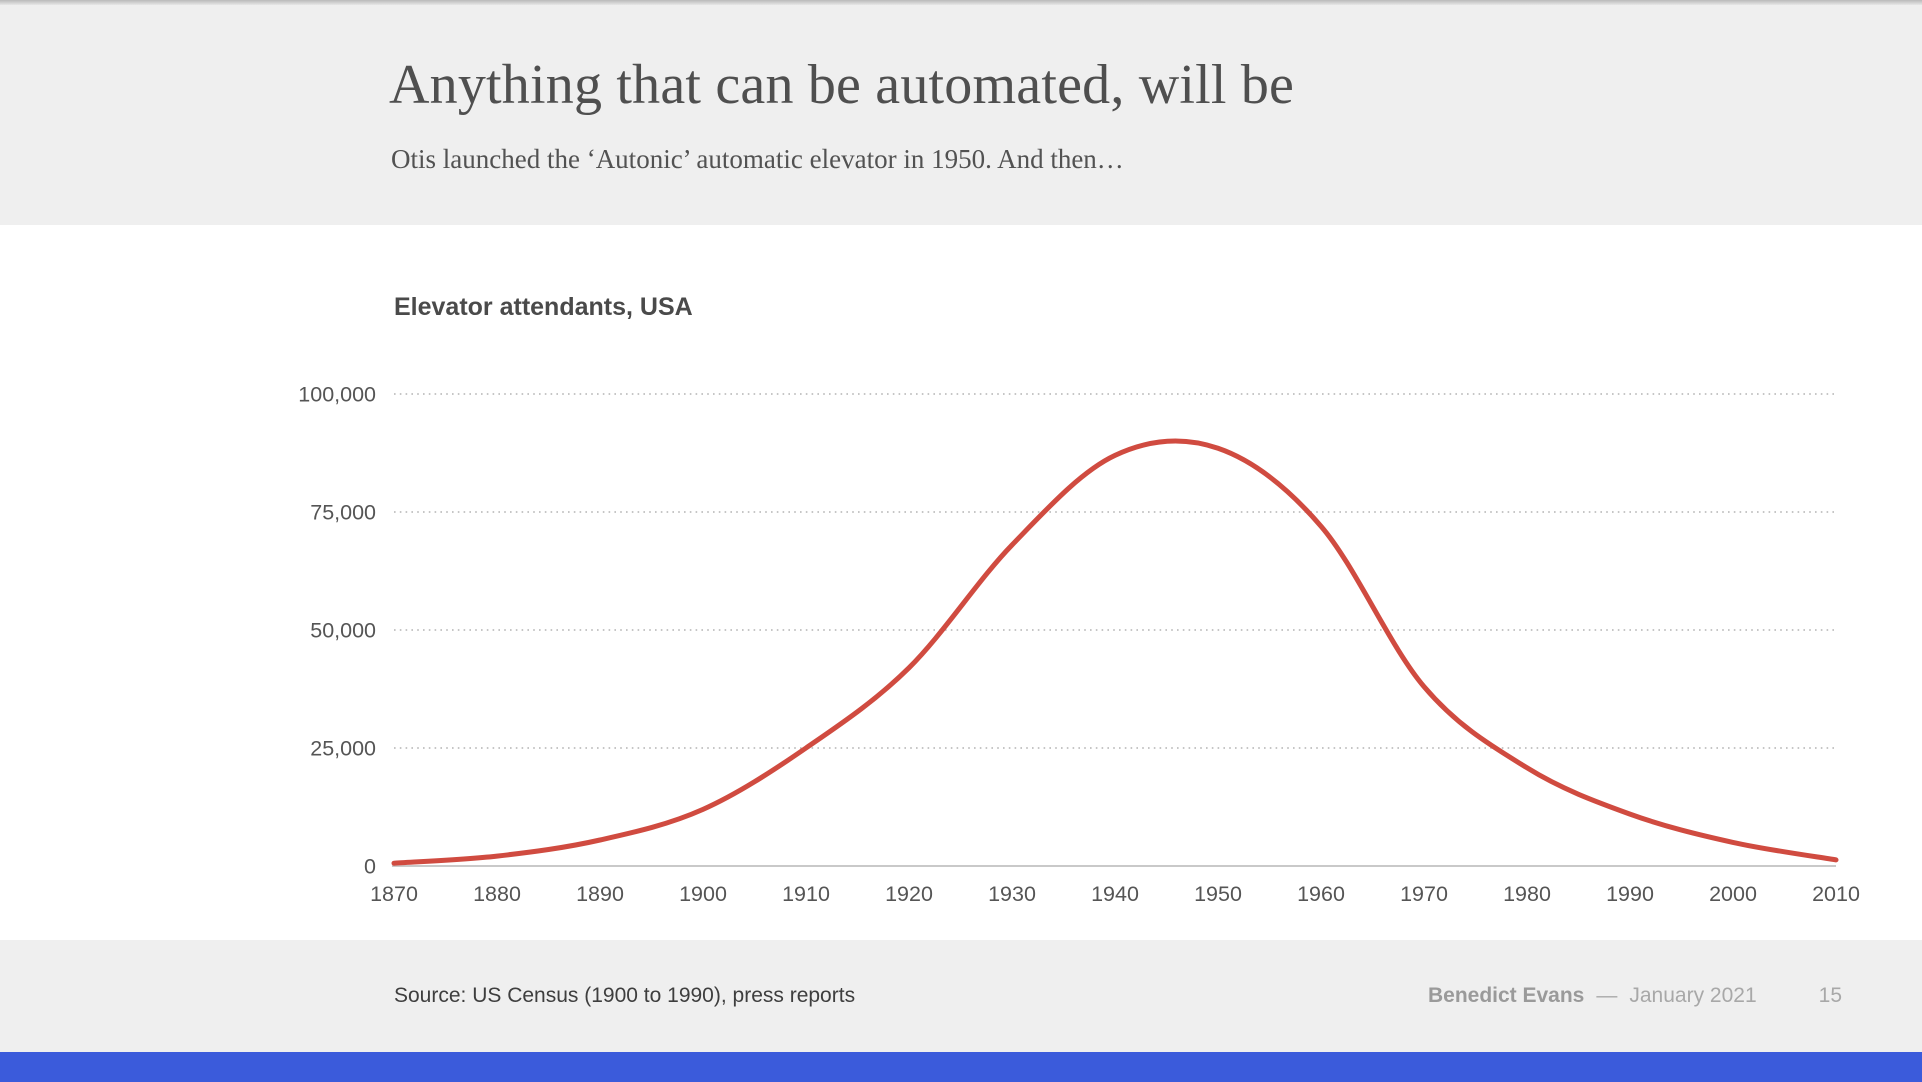 The height and width of the screenshot is (1082, 1922). I want to click on x-tick-label: 1910, so click(806, 894).